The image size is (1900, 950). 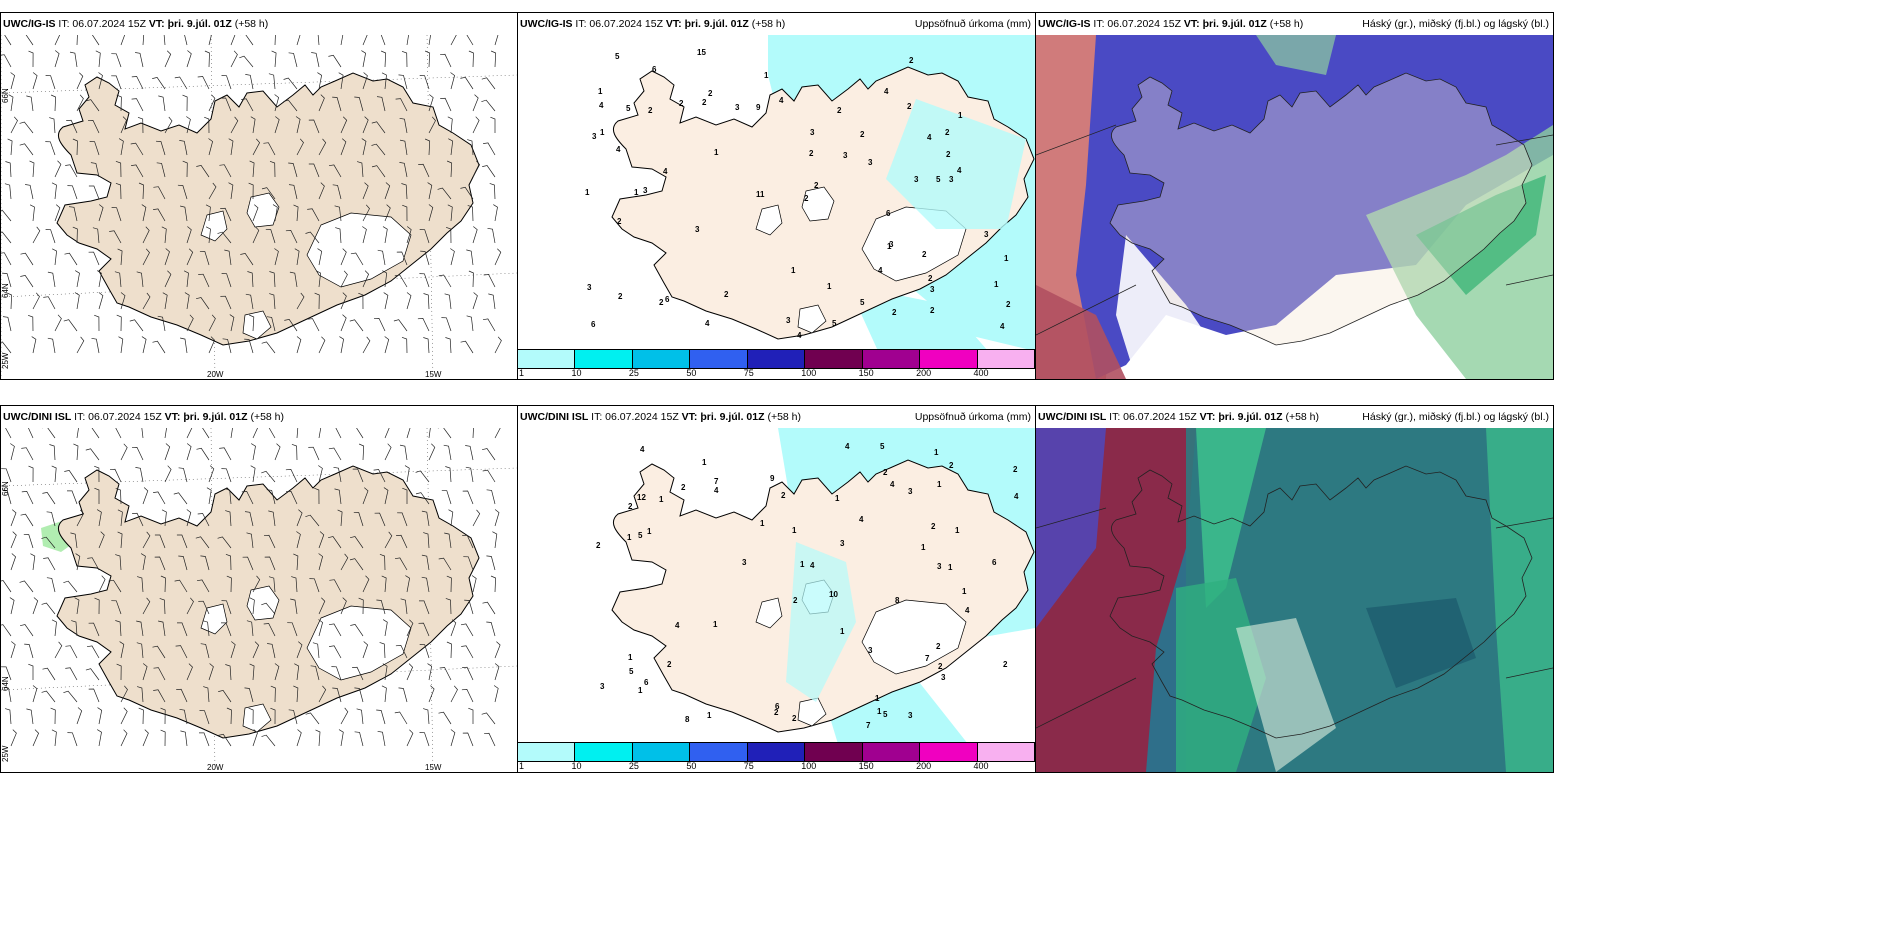 I want to click on station-value: 5, so click(x=882, y=446).